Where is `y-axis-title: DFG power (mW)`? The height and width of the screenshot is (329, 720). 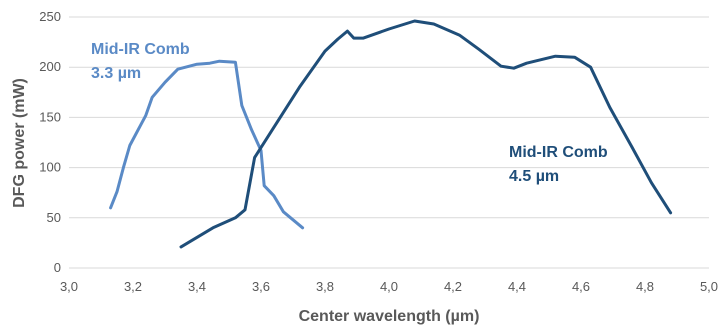
y-axis-title: DFG power (mW) is located at coordinates (19, 143).